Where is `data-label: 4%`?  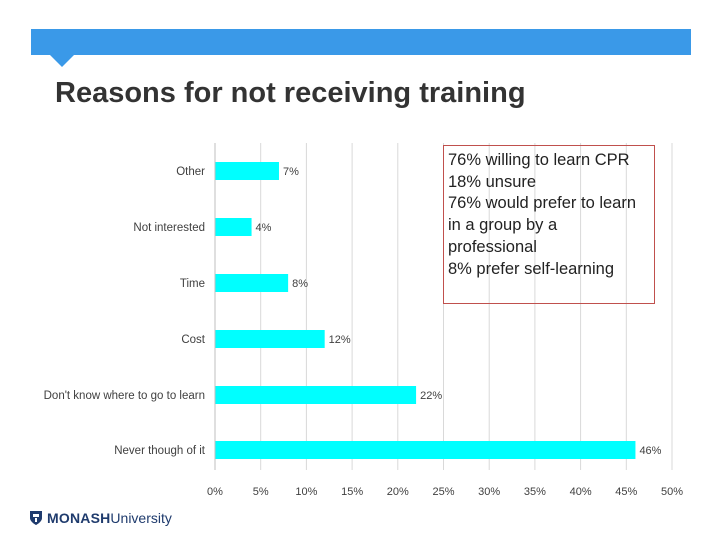 data-label: 4% is located at coordinates (264, 228).